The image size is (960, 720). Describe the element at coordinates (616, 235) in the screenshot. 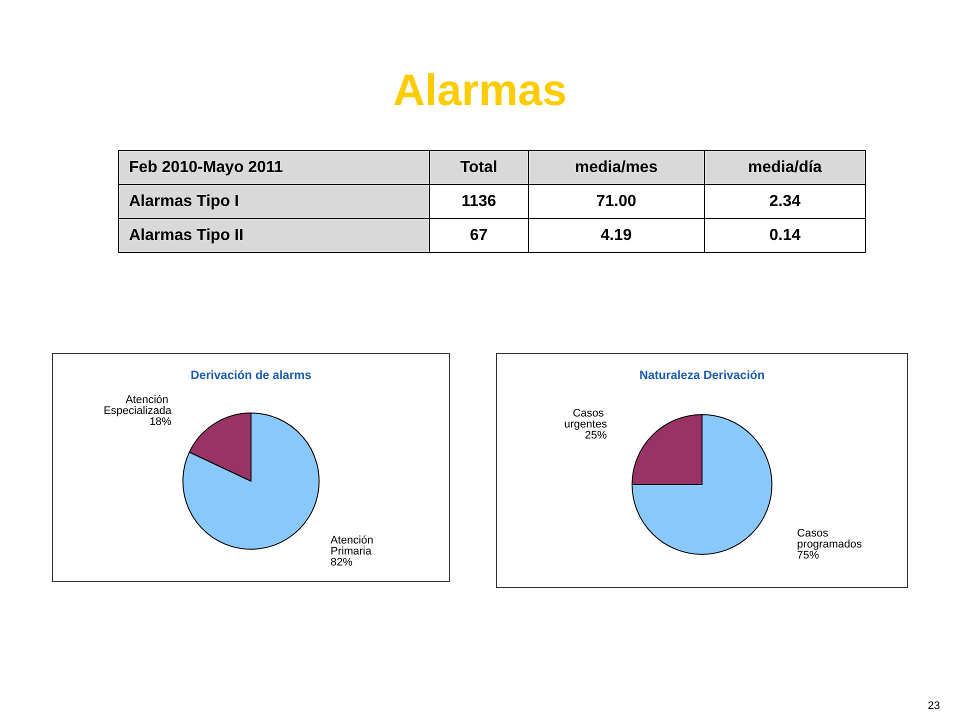

I see `text: 4.19` at that location.